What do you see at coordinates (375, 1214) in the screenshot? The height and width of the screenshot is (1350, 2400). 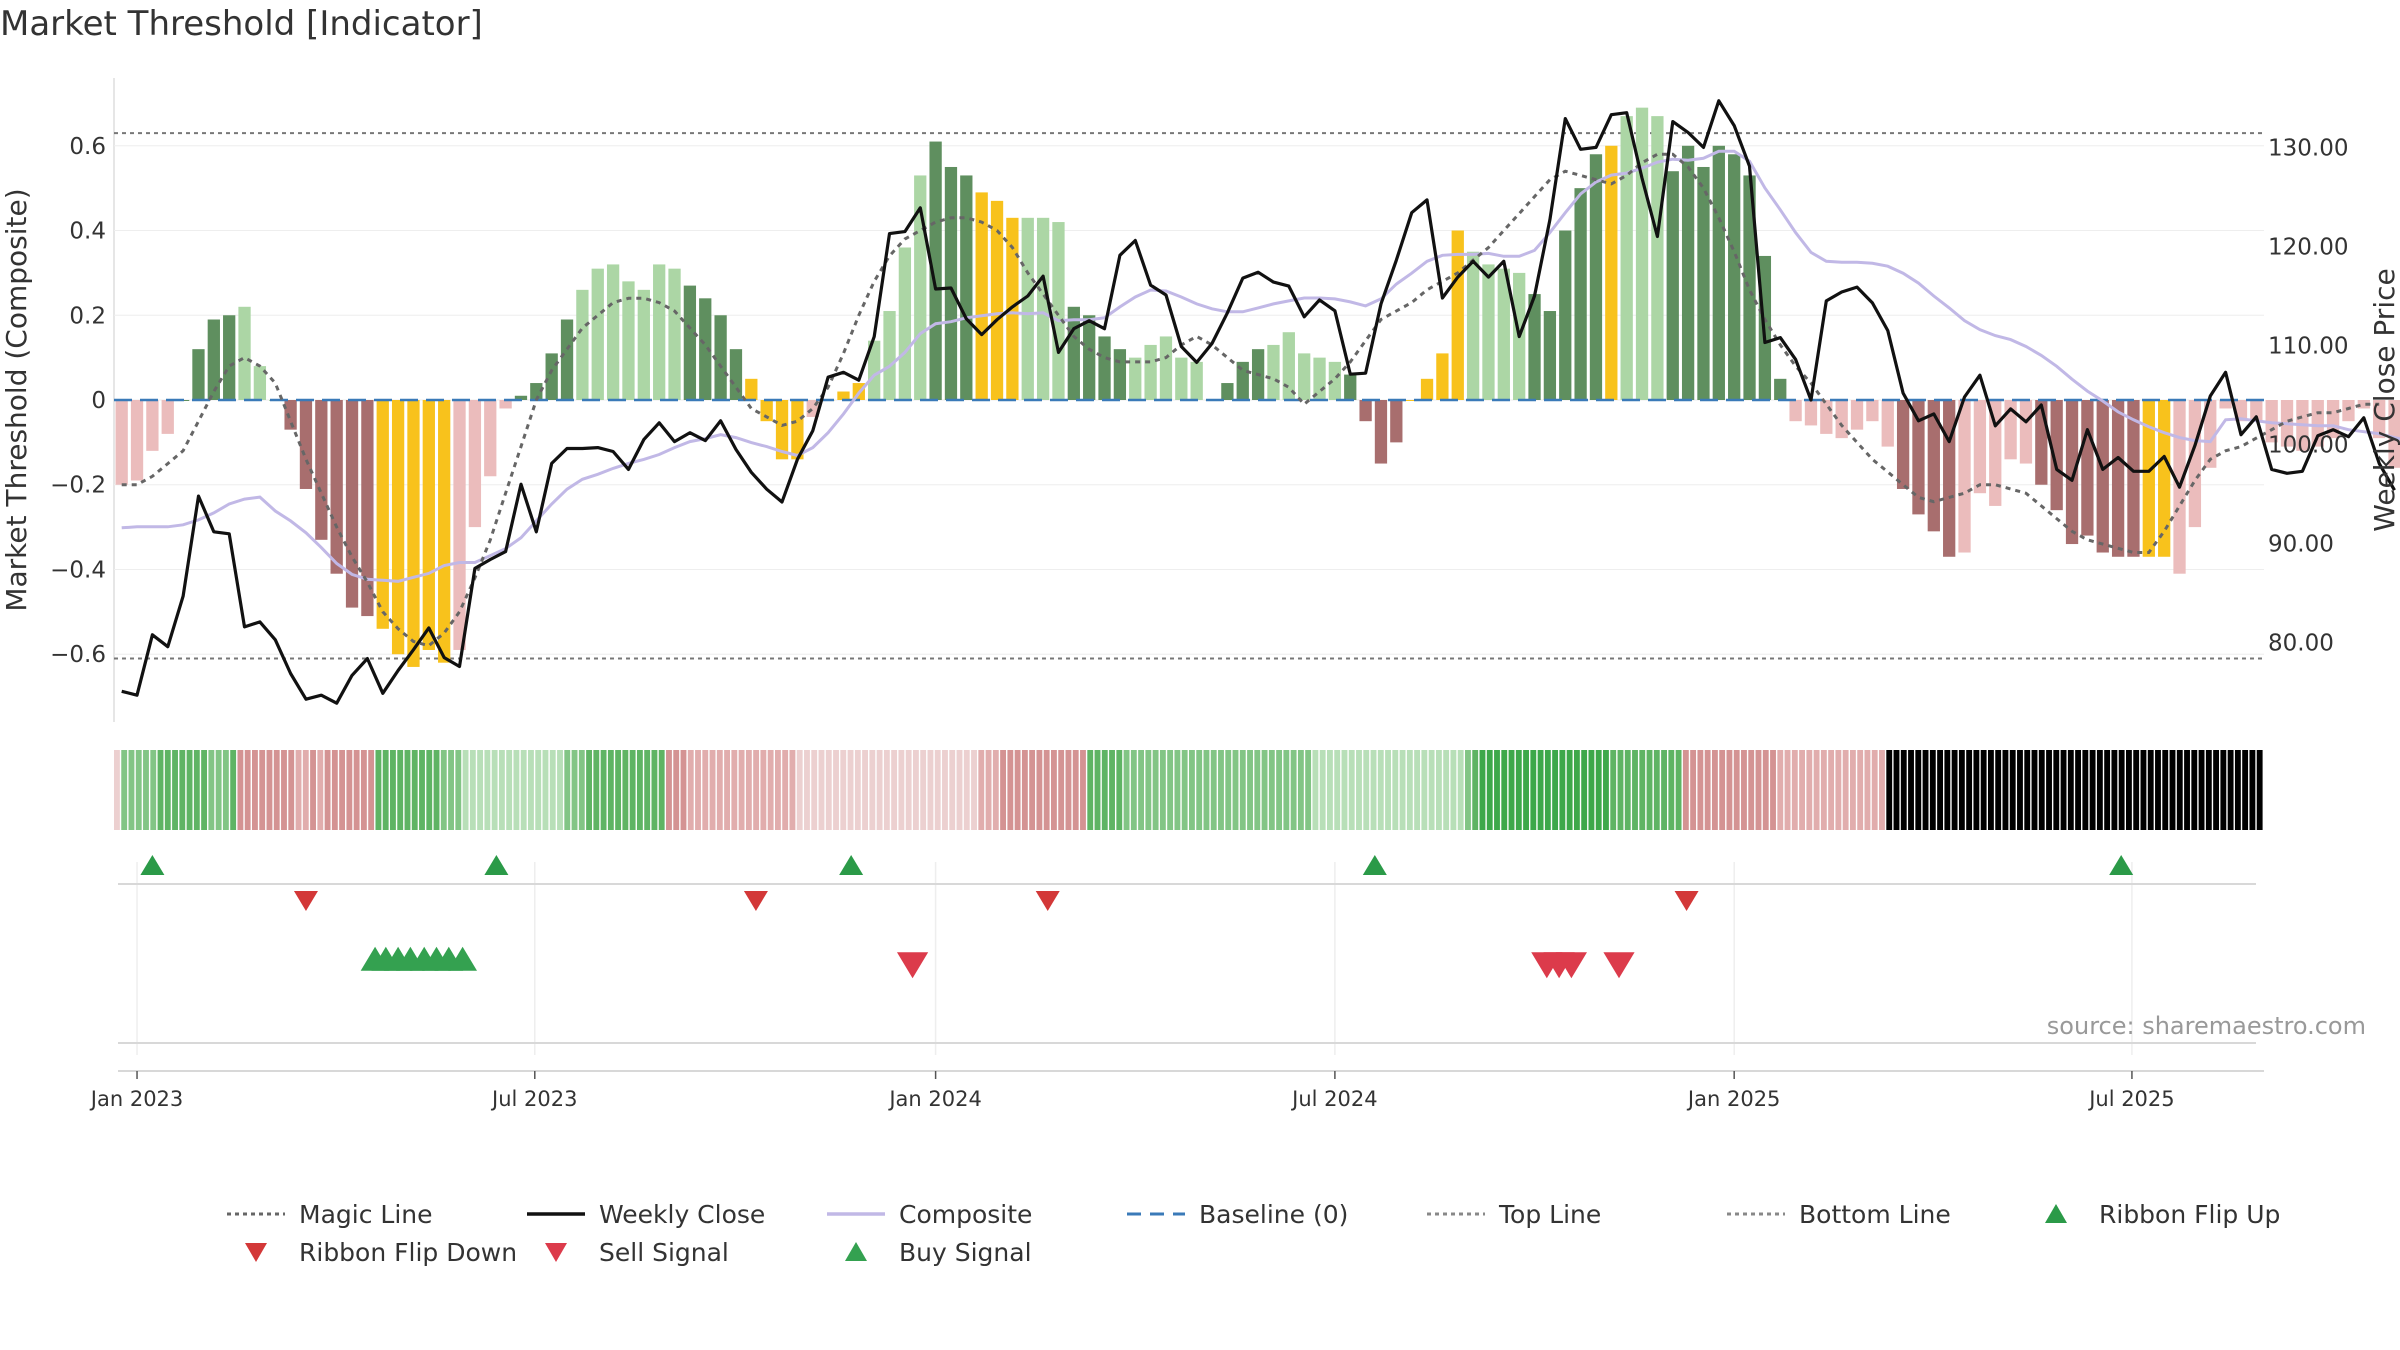 I see `legend-item: Magic Line` at bounding box center [375, 1214].